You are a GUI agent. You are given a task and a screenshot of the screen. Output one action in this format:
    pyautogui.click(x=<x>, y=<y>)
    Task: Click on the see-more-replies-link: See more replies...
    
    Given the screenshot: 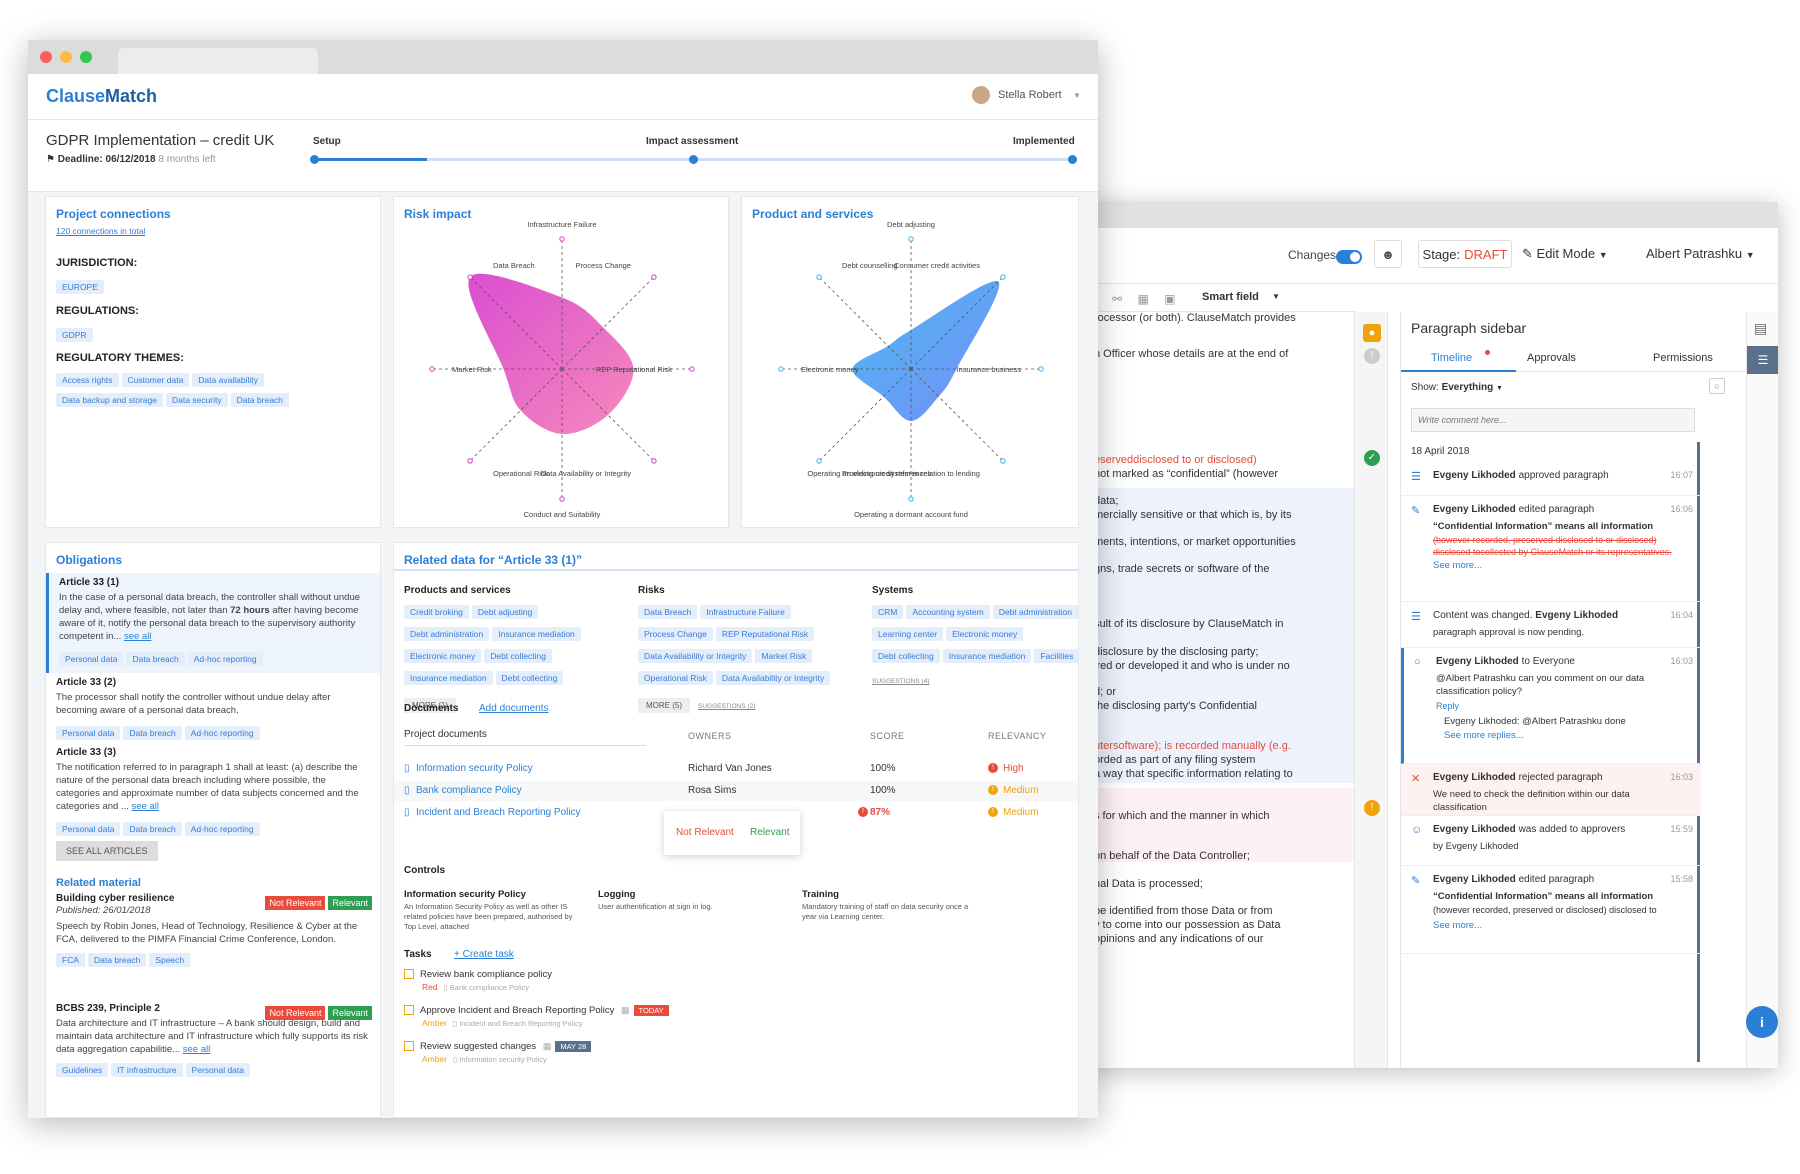 What is the action you would take?
    pyautogui.click(x=1484, y=735)
    